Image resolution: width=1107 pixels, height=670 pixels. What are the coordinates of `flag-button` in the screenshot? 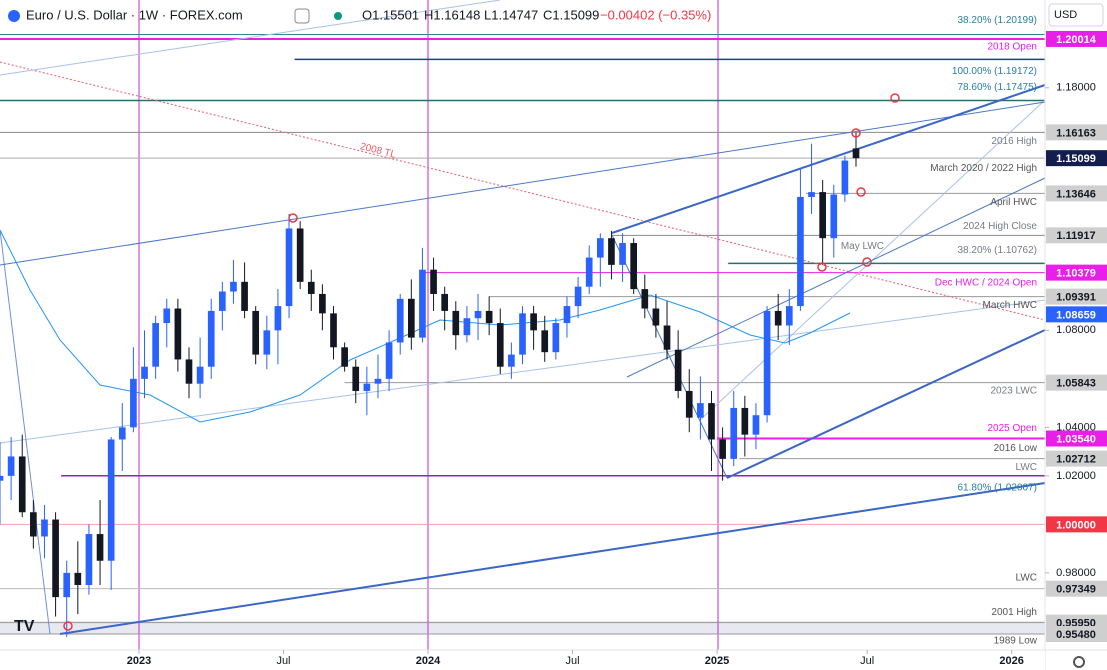 It's located at (302, 16).